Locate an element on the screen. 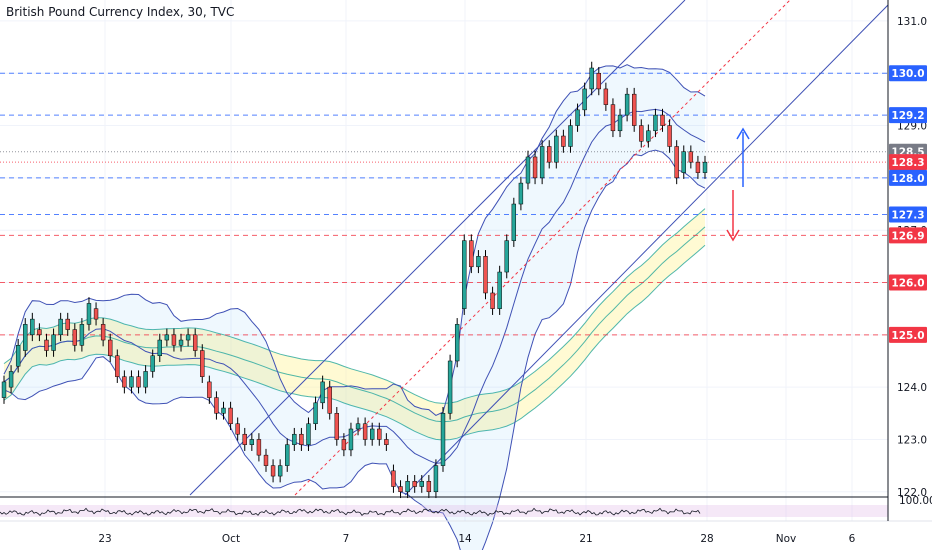 This screenshot has width=932, height=550. price-tag-label: 126.9 is located at coordinates (907, 236).